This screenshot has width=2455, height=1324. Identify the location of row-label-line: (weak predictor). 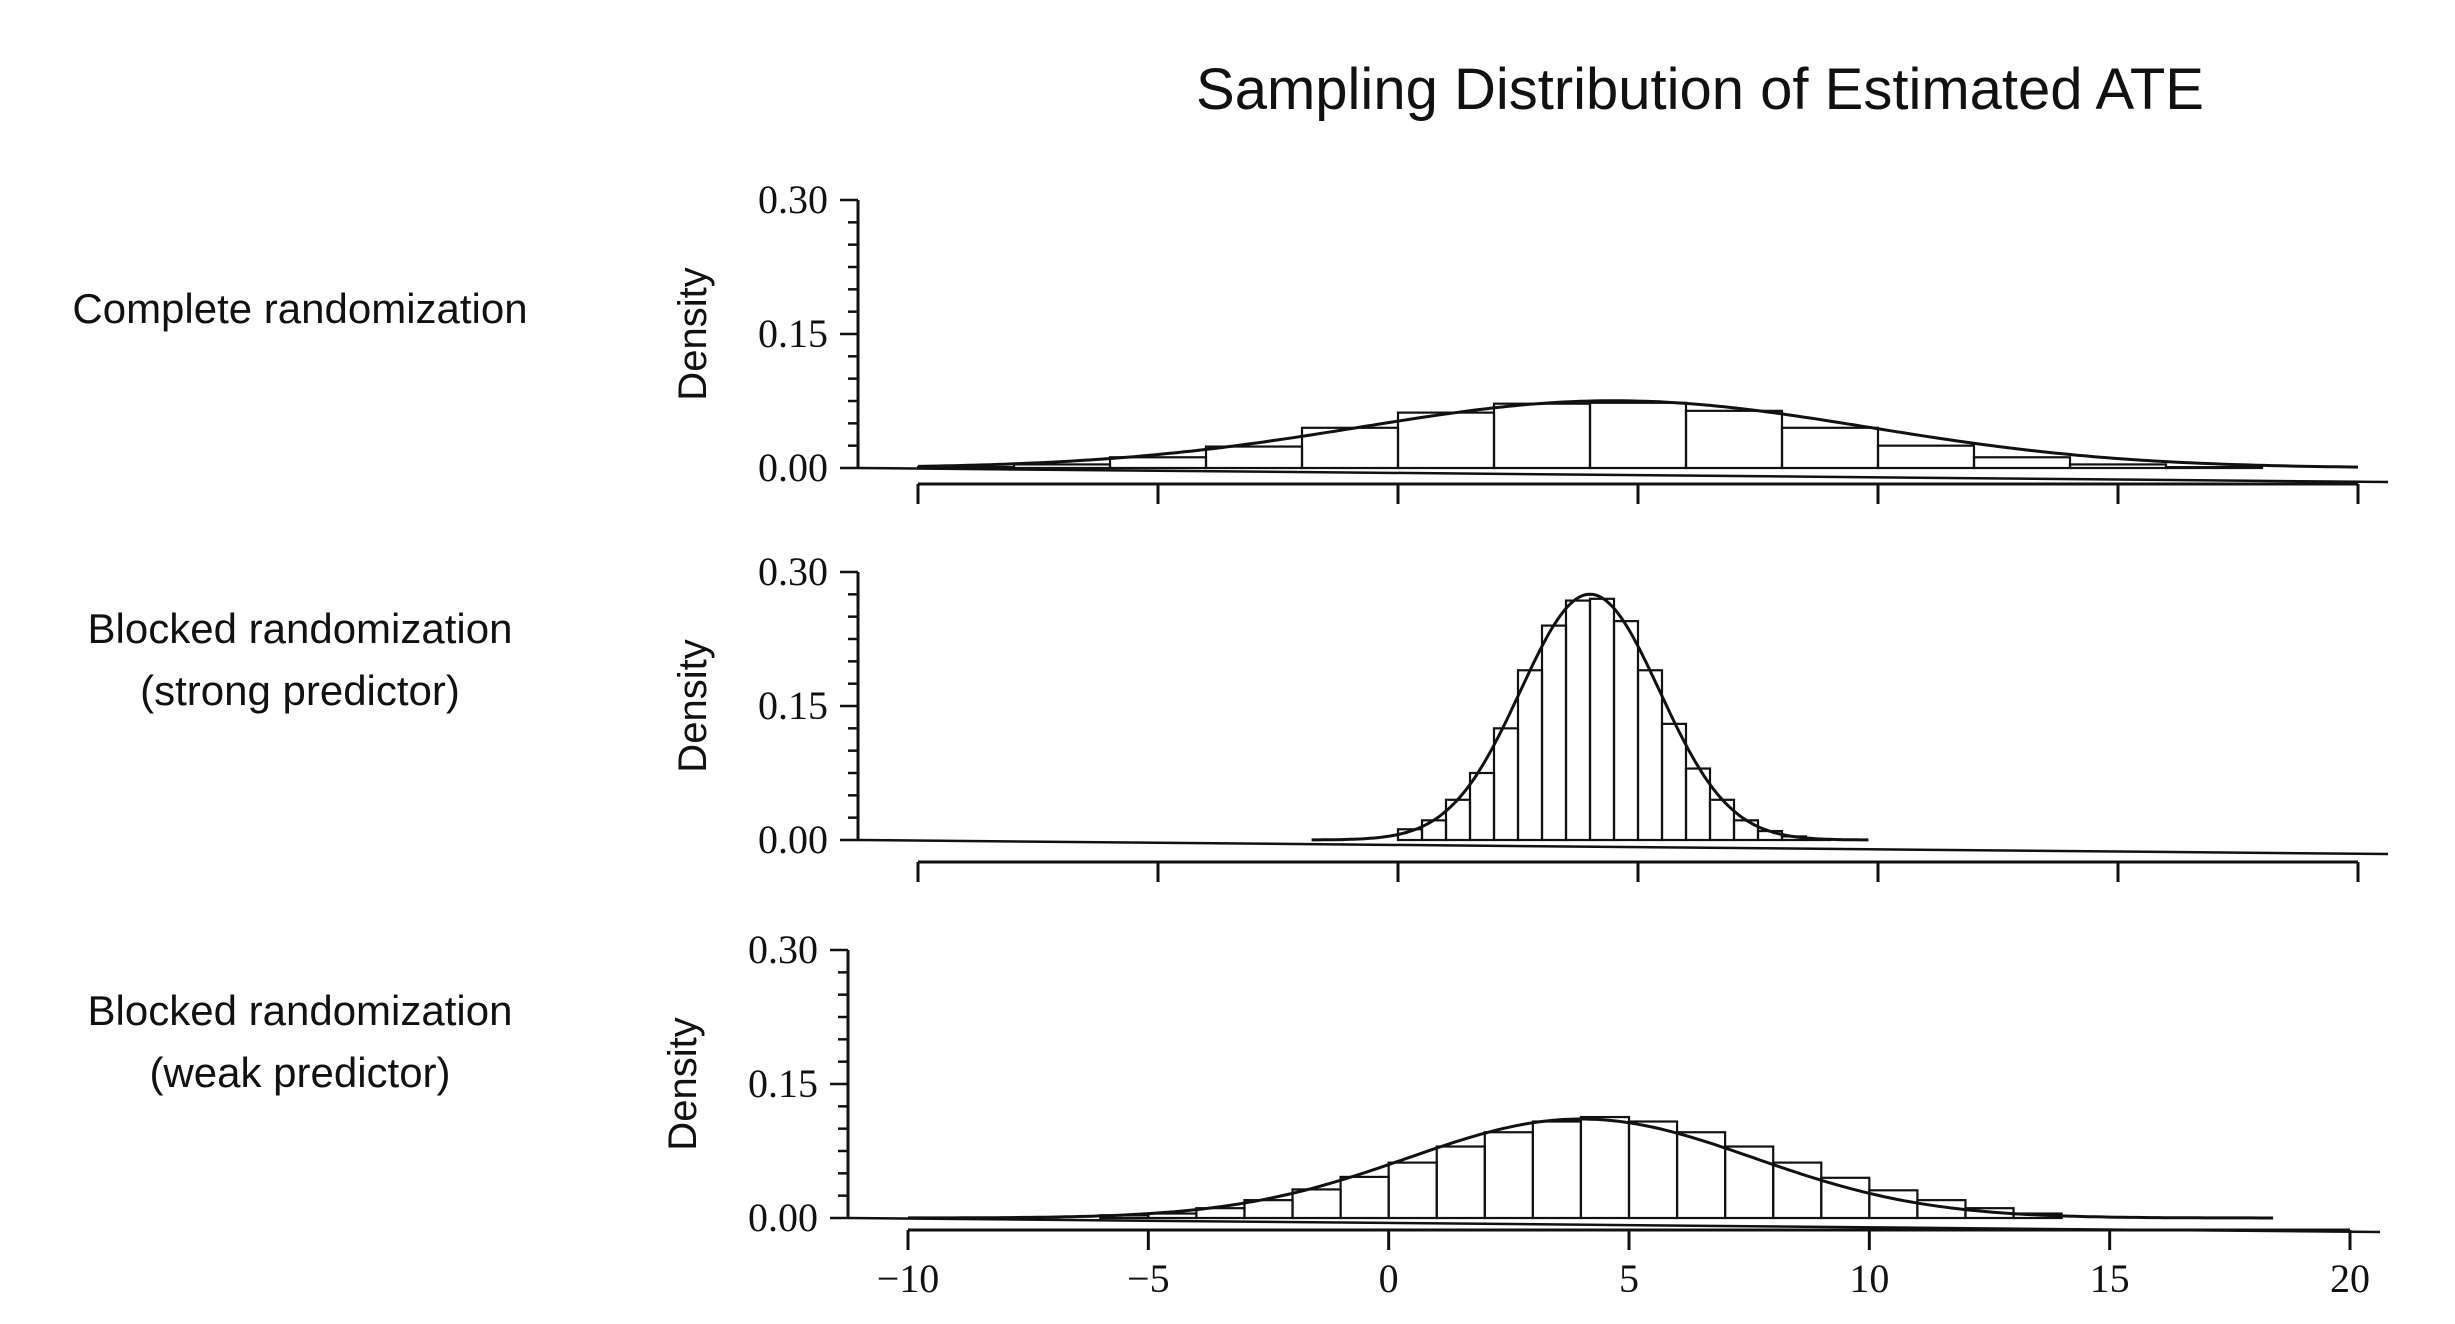
(300, 1072).